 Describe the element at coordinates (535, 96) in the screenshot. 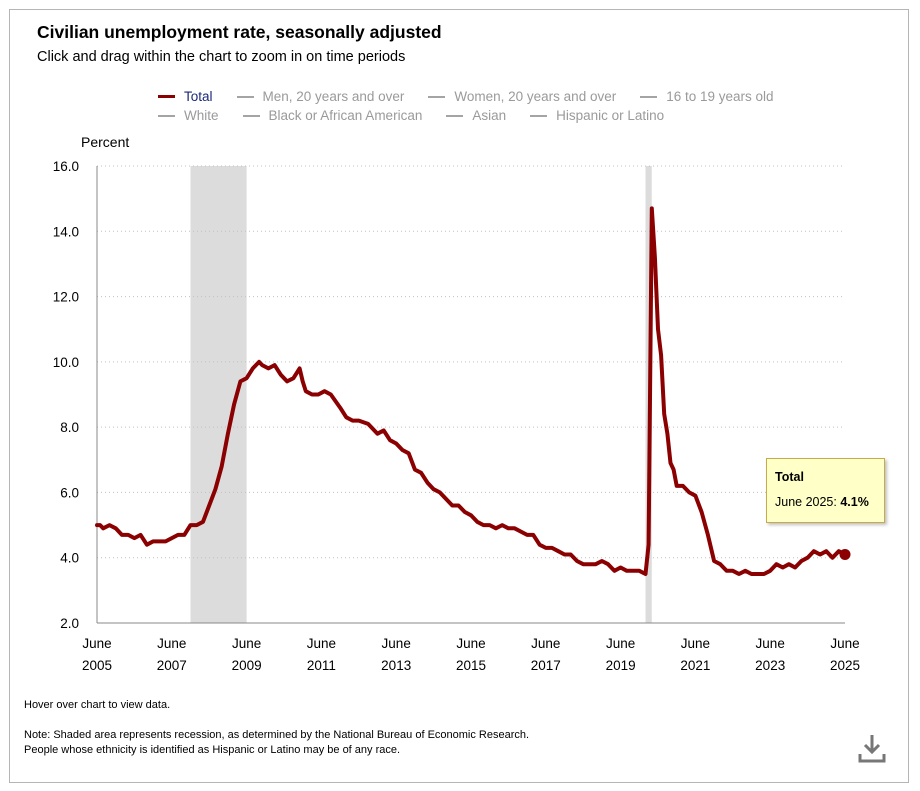

I see `legend-label: Women, 20 years and over` at that location.